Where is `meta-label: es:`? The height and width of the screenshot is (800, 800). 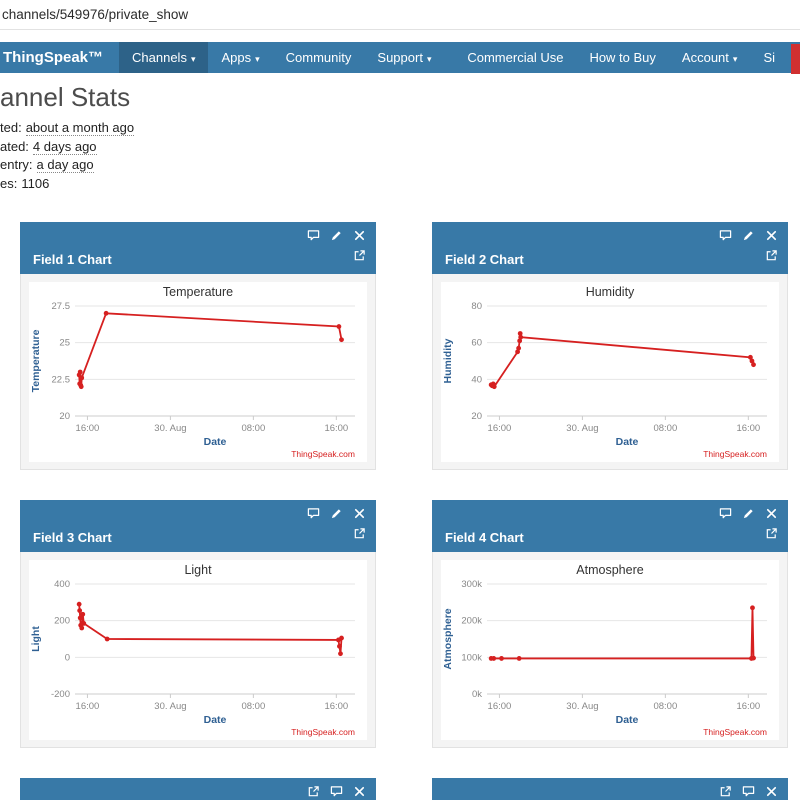
meta-label: es: is located at coordinates (9, 183).